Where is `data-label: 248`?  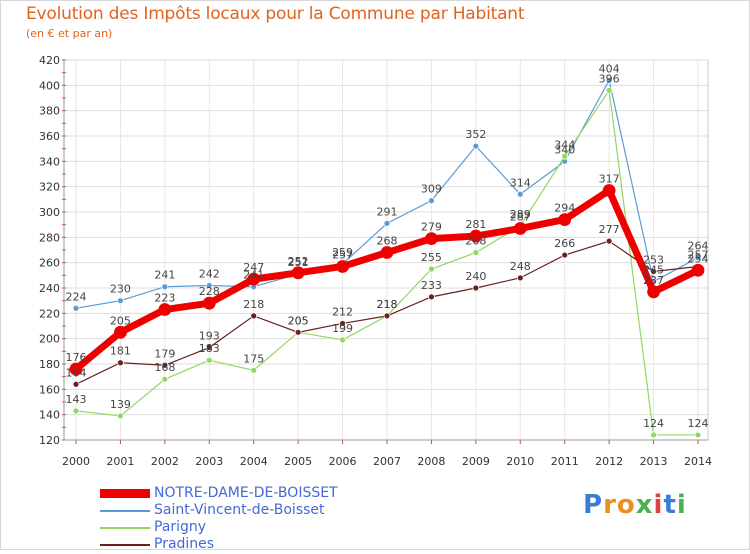
data-label: 248 is located at coordinates (520, 266).